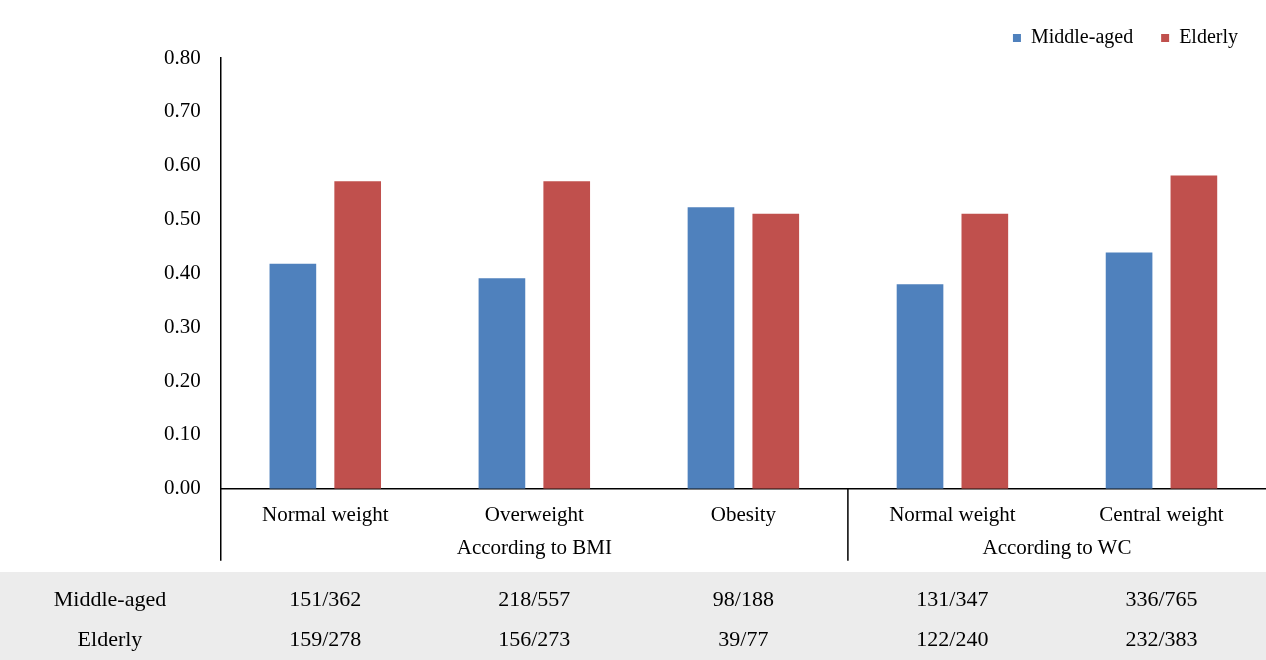 The width and height of the screenshot is (1266, 660). Describe the element at coordinates (534, 639) in the screenshot. I see `text: 156/273` at that location.